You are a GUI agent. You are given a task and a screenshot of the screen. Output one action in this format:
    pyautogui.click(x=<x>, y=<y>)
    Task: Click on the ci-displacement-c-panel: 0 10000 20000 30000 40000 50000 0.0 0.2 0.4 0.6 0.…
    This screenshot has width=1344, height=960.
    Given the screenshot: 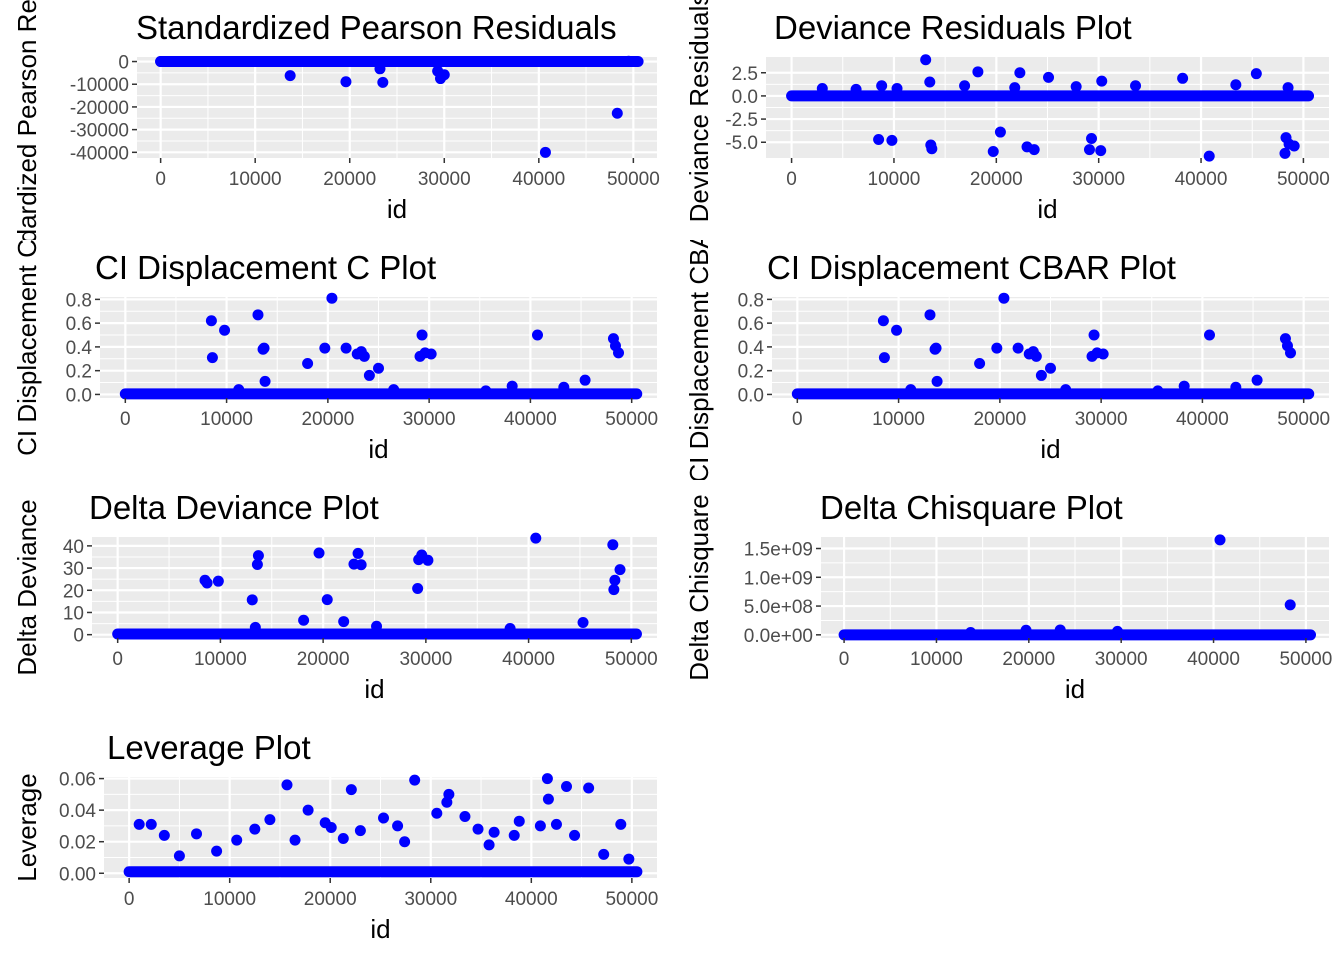 What is the action you would take?
    pyautogui.click(x=336, y=360)
    